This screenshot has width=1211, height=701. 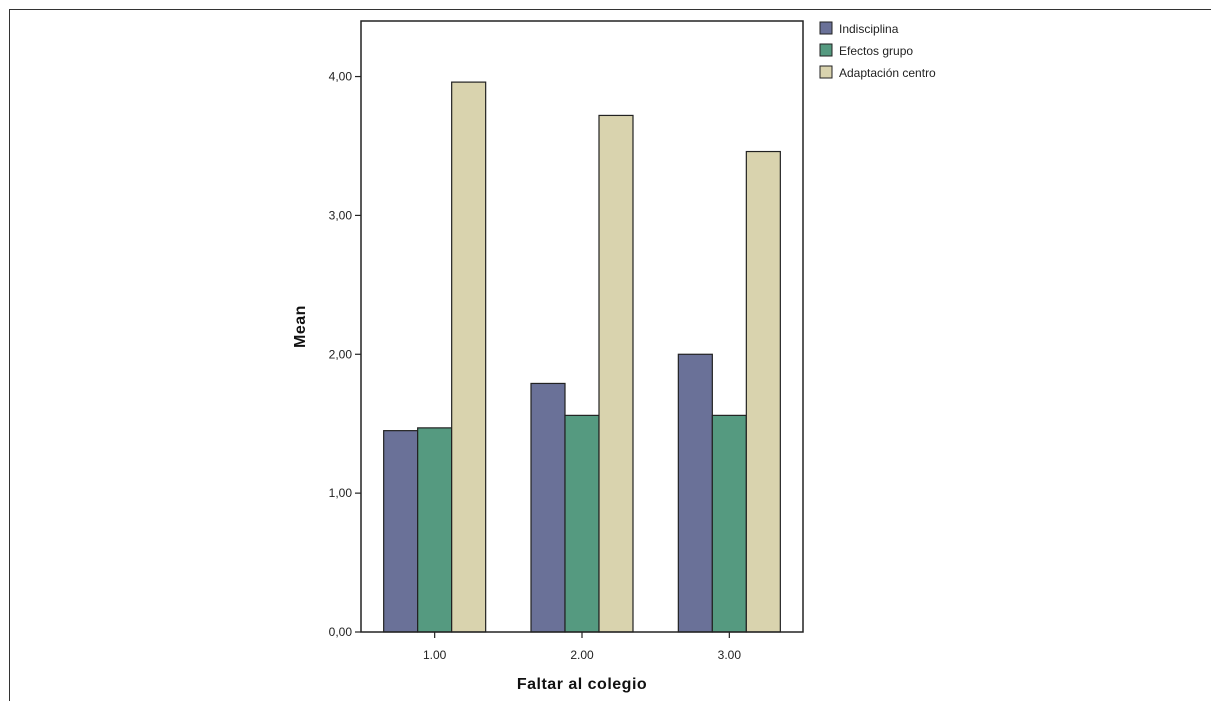 What do you see at coordinates (341, 354) in the screenshot?
I see `y-tick-label: 2,00` at bounding box center [341, 354].